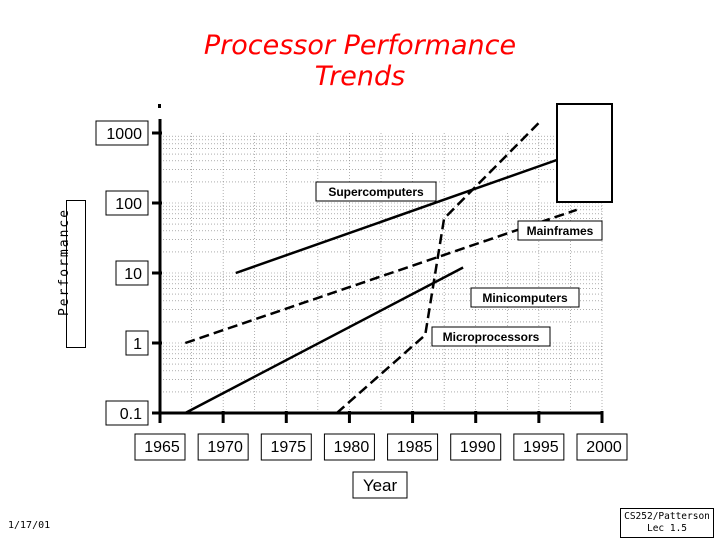 The image size is (720, 540). I want to click on series-line-minicomputers, so click(324, 340).